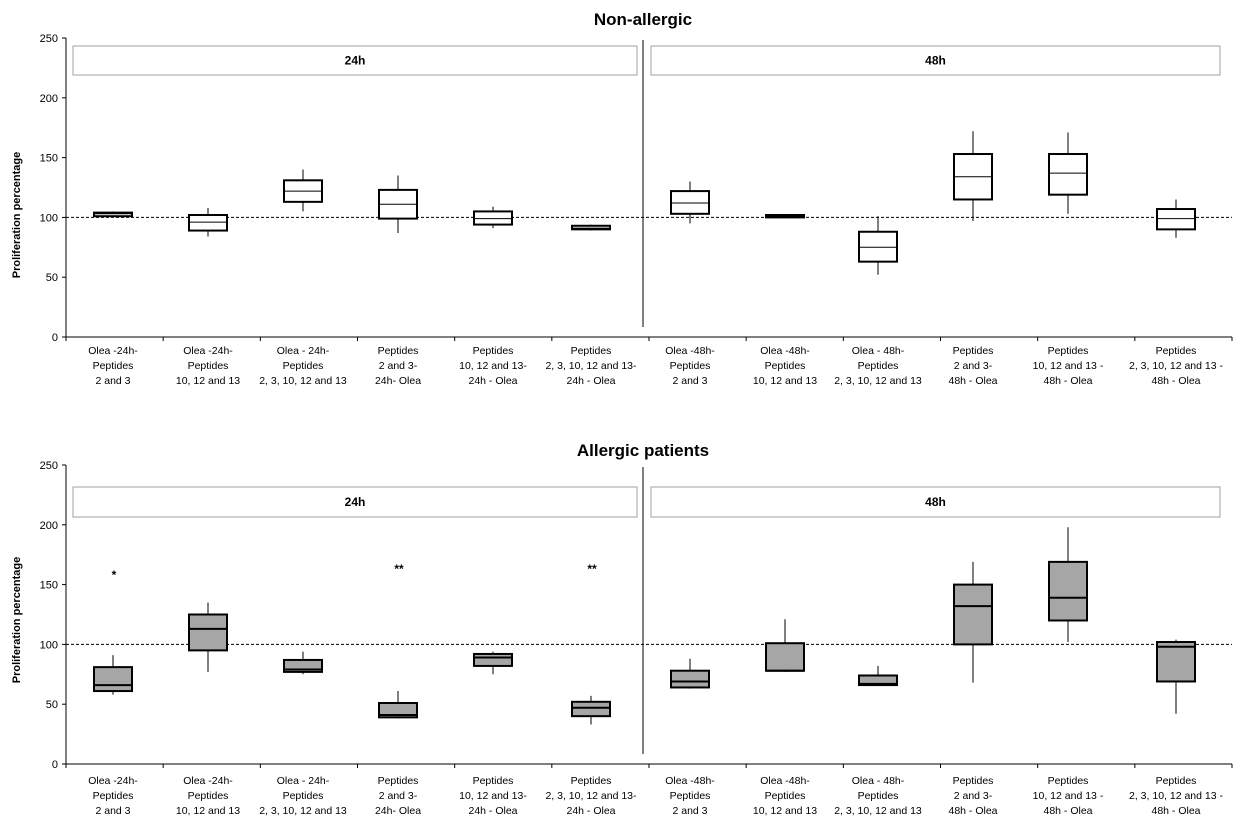 The image size is (1242, 823). What do you see at coordinates (355, 502) in the screenshot?
I see `panel-label: 24h` at bounding box center [355, 502].